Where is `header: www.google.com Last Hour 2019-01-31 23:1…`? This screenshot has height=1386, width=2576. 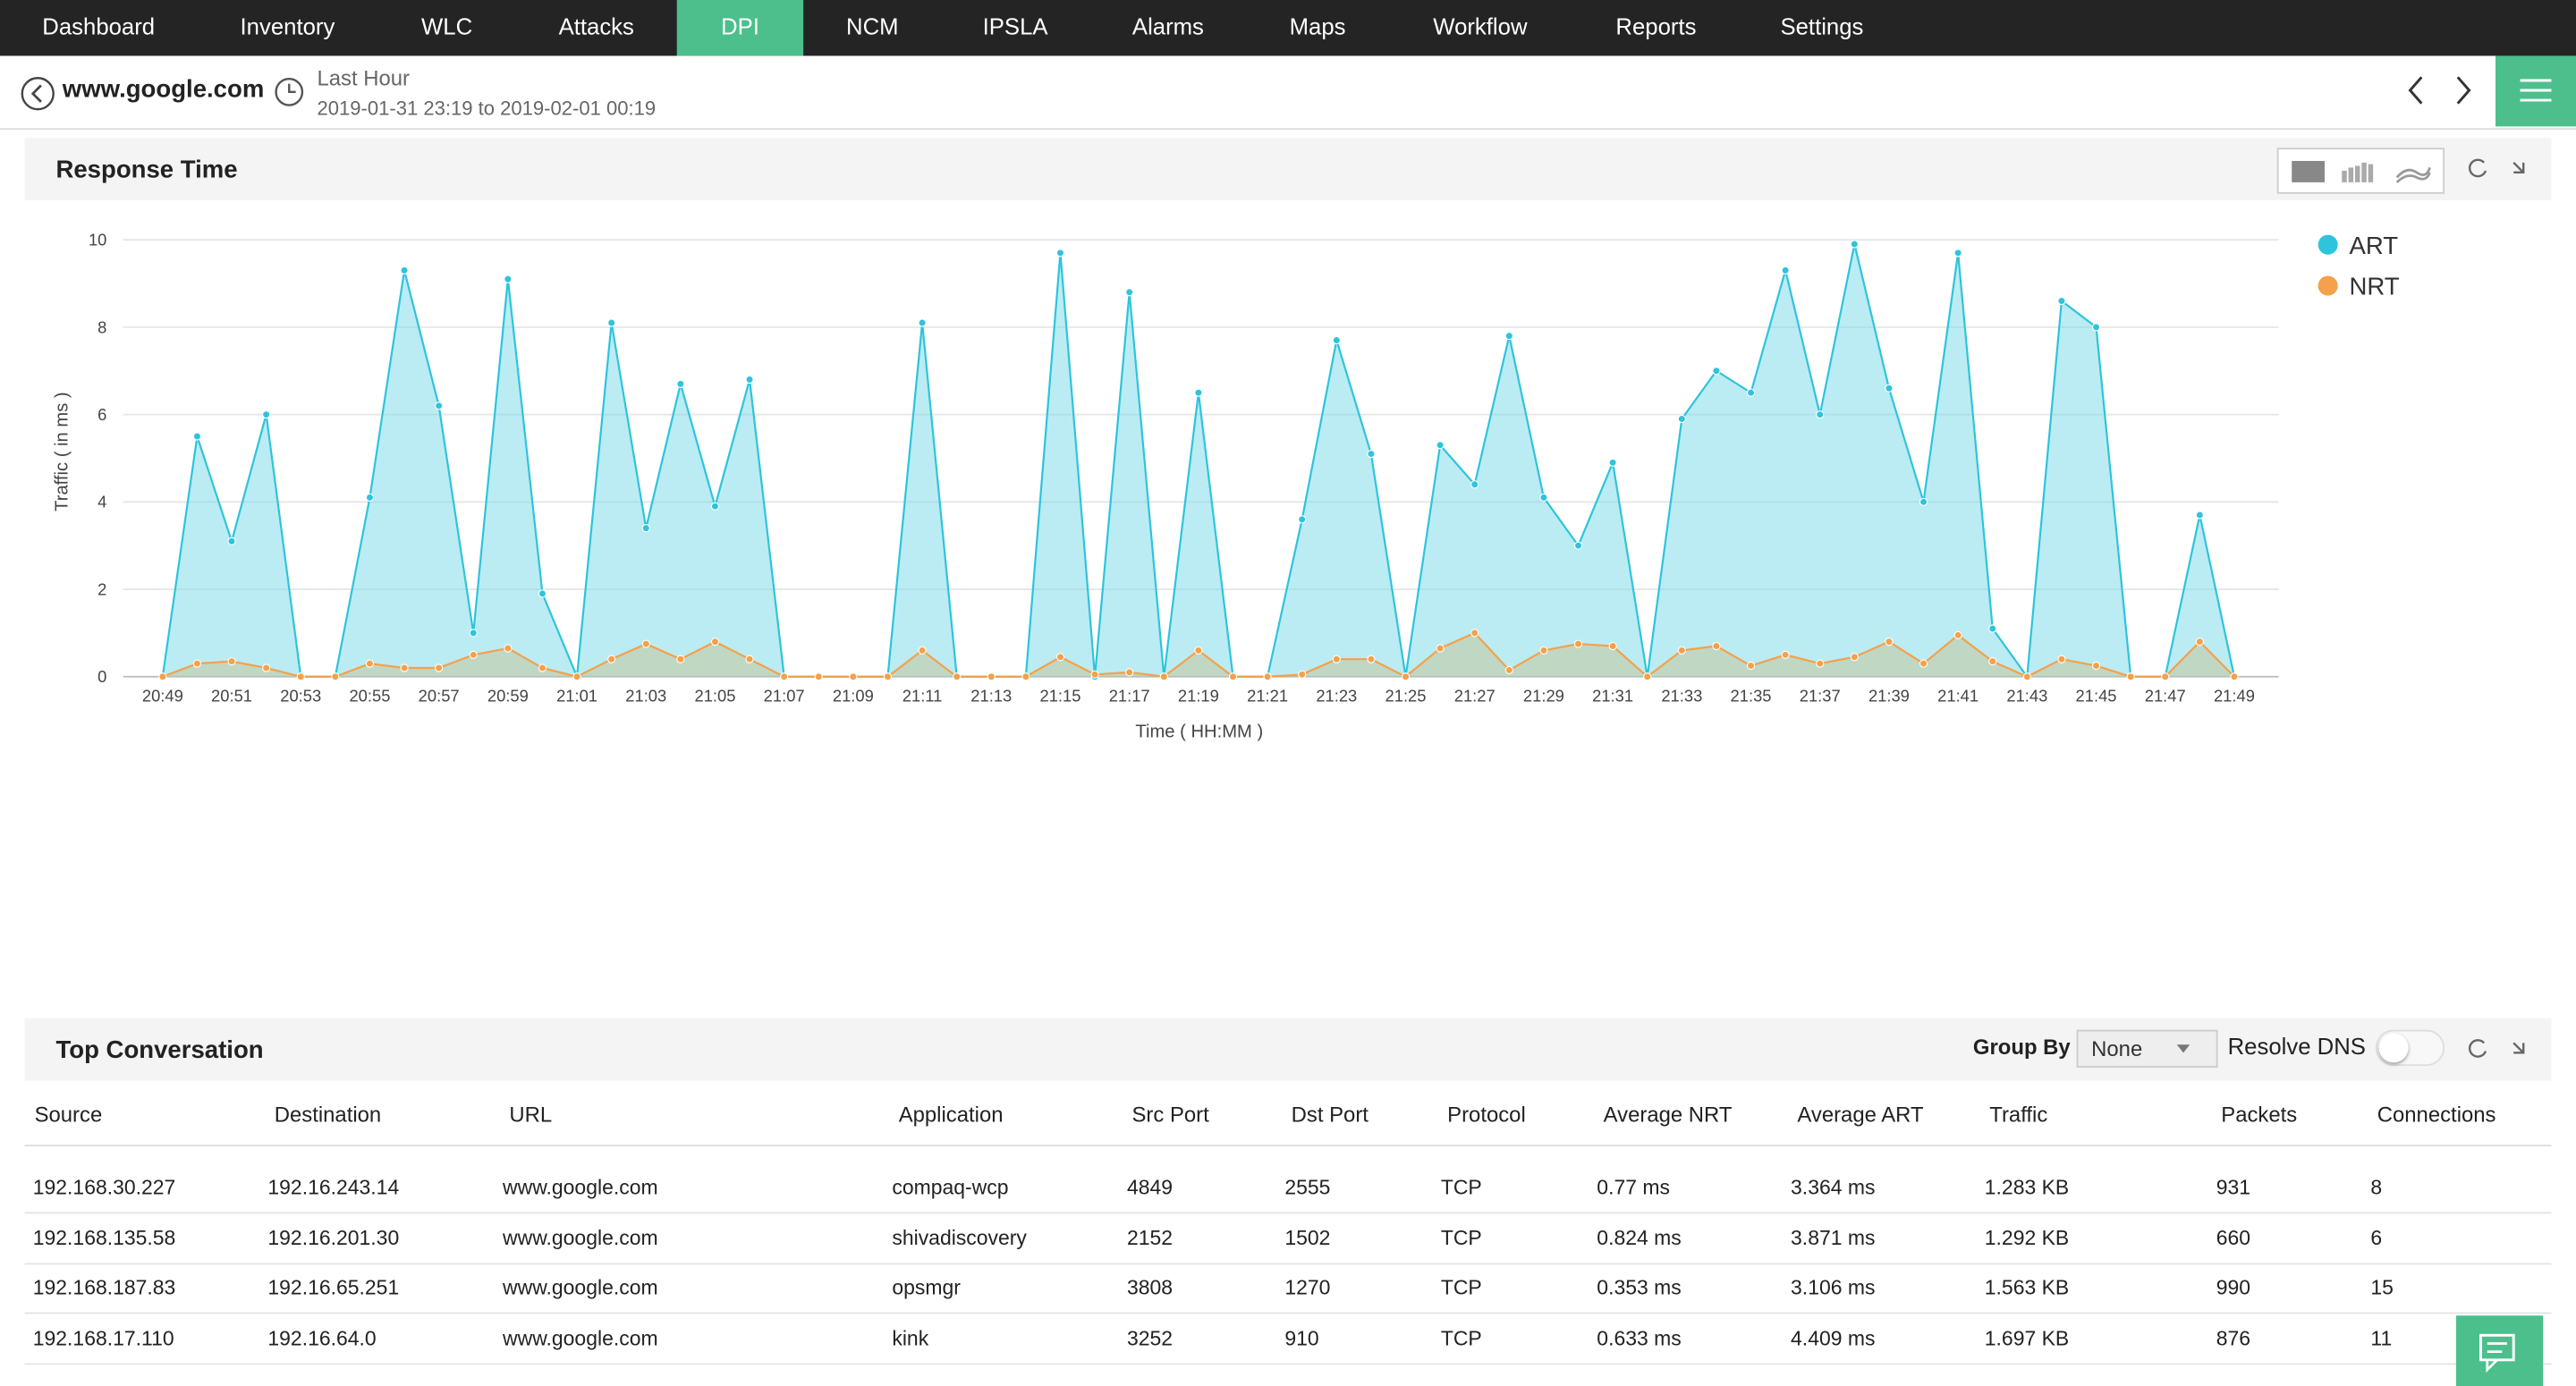 header: www.google.com Last Hour 2019-01-31 23:1… is located at coordinates (1288, 93).